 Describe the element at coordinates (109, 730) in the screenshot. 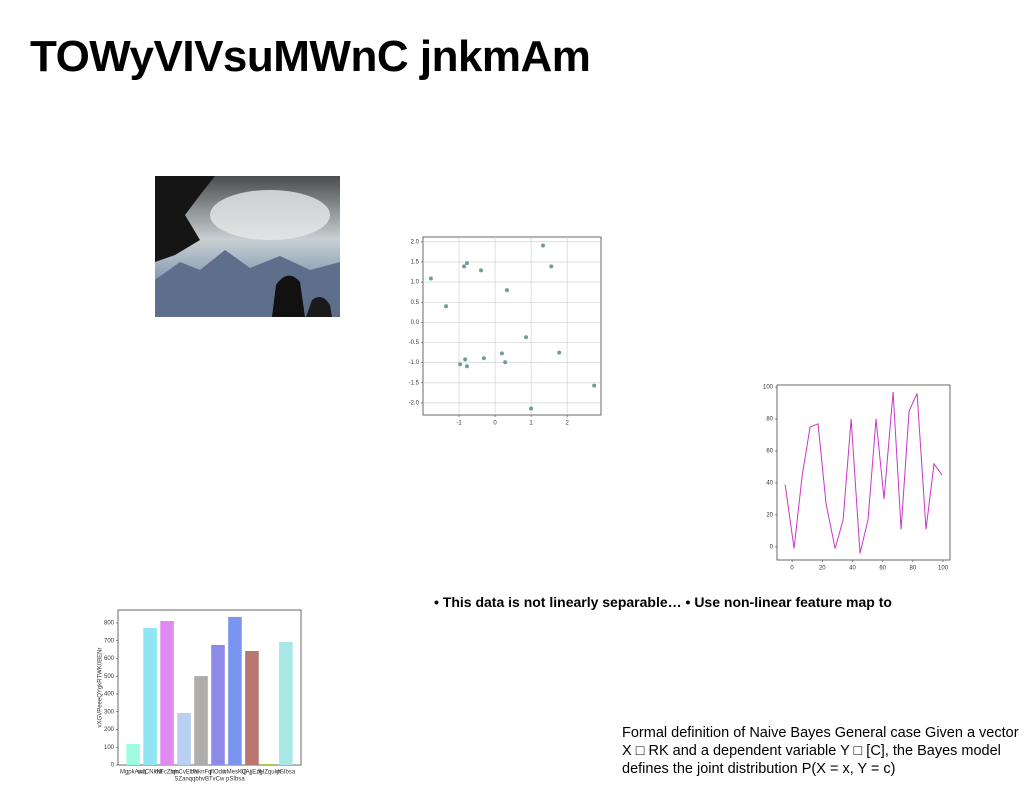

I see `y-tick-label: 200` at that location.